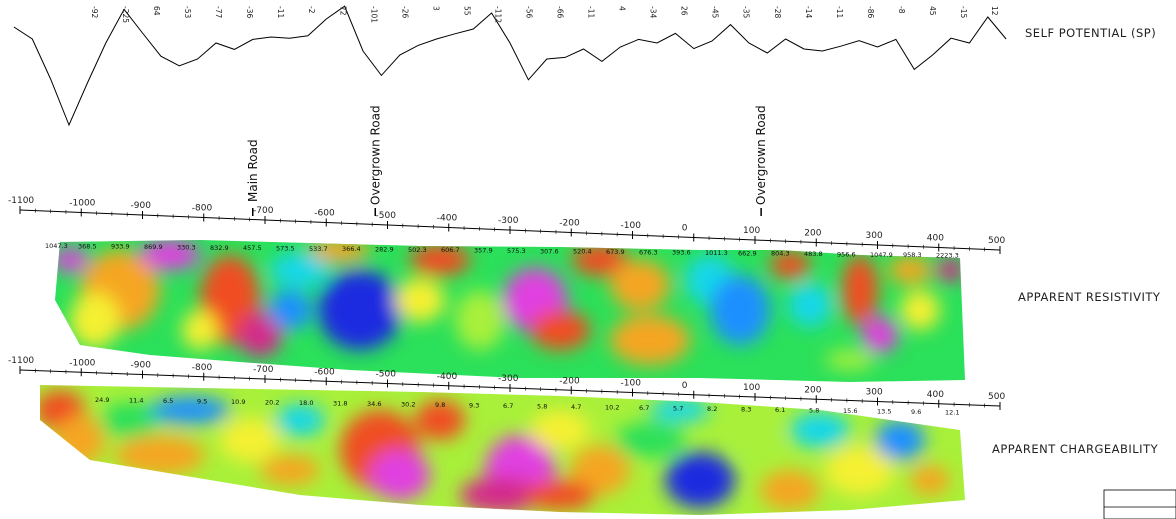 This screenshot has width=1176, height=519. I want to click on pseudosection-data-label: 483.8, so click(813, 254).